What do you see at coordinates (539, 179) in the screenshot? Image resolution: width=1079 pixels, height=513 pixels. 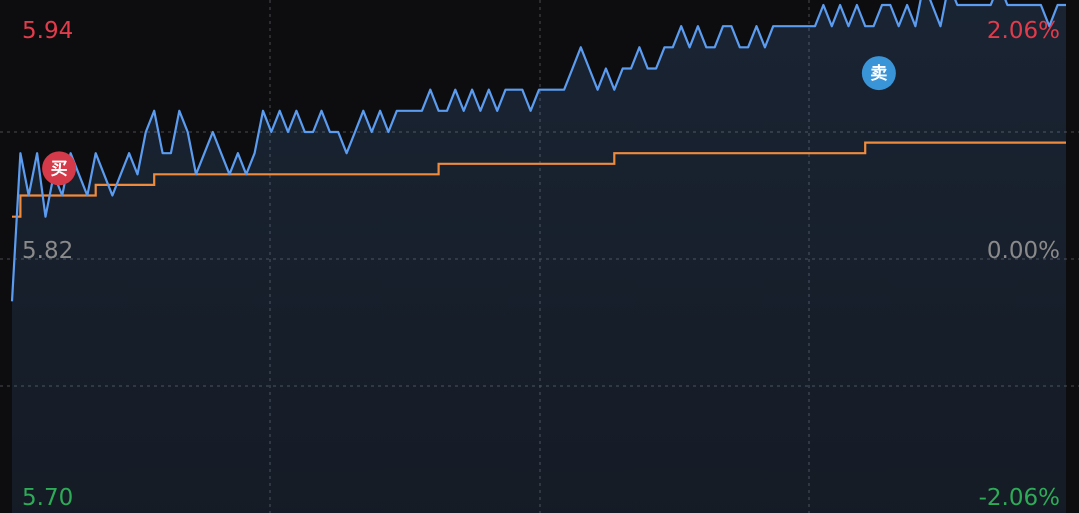 I see `average-price-line` at bounding box center [539, 179].